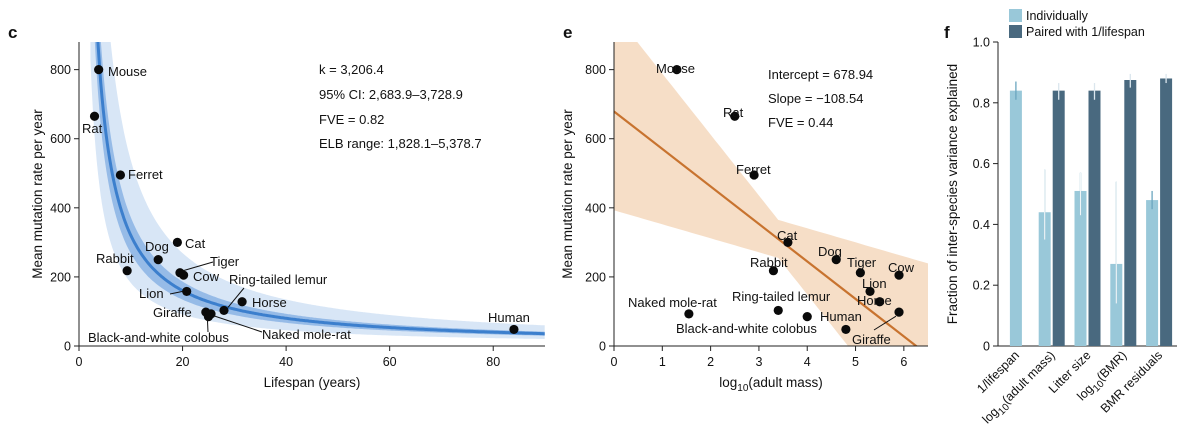 This screenshot has width=1200, height=437. What do you see at coordinates (662, 362) in the screenshot?
I see `x-tick-label: 1` at bounding box center [662, 362].